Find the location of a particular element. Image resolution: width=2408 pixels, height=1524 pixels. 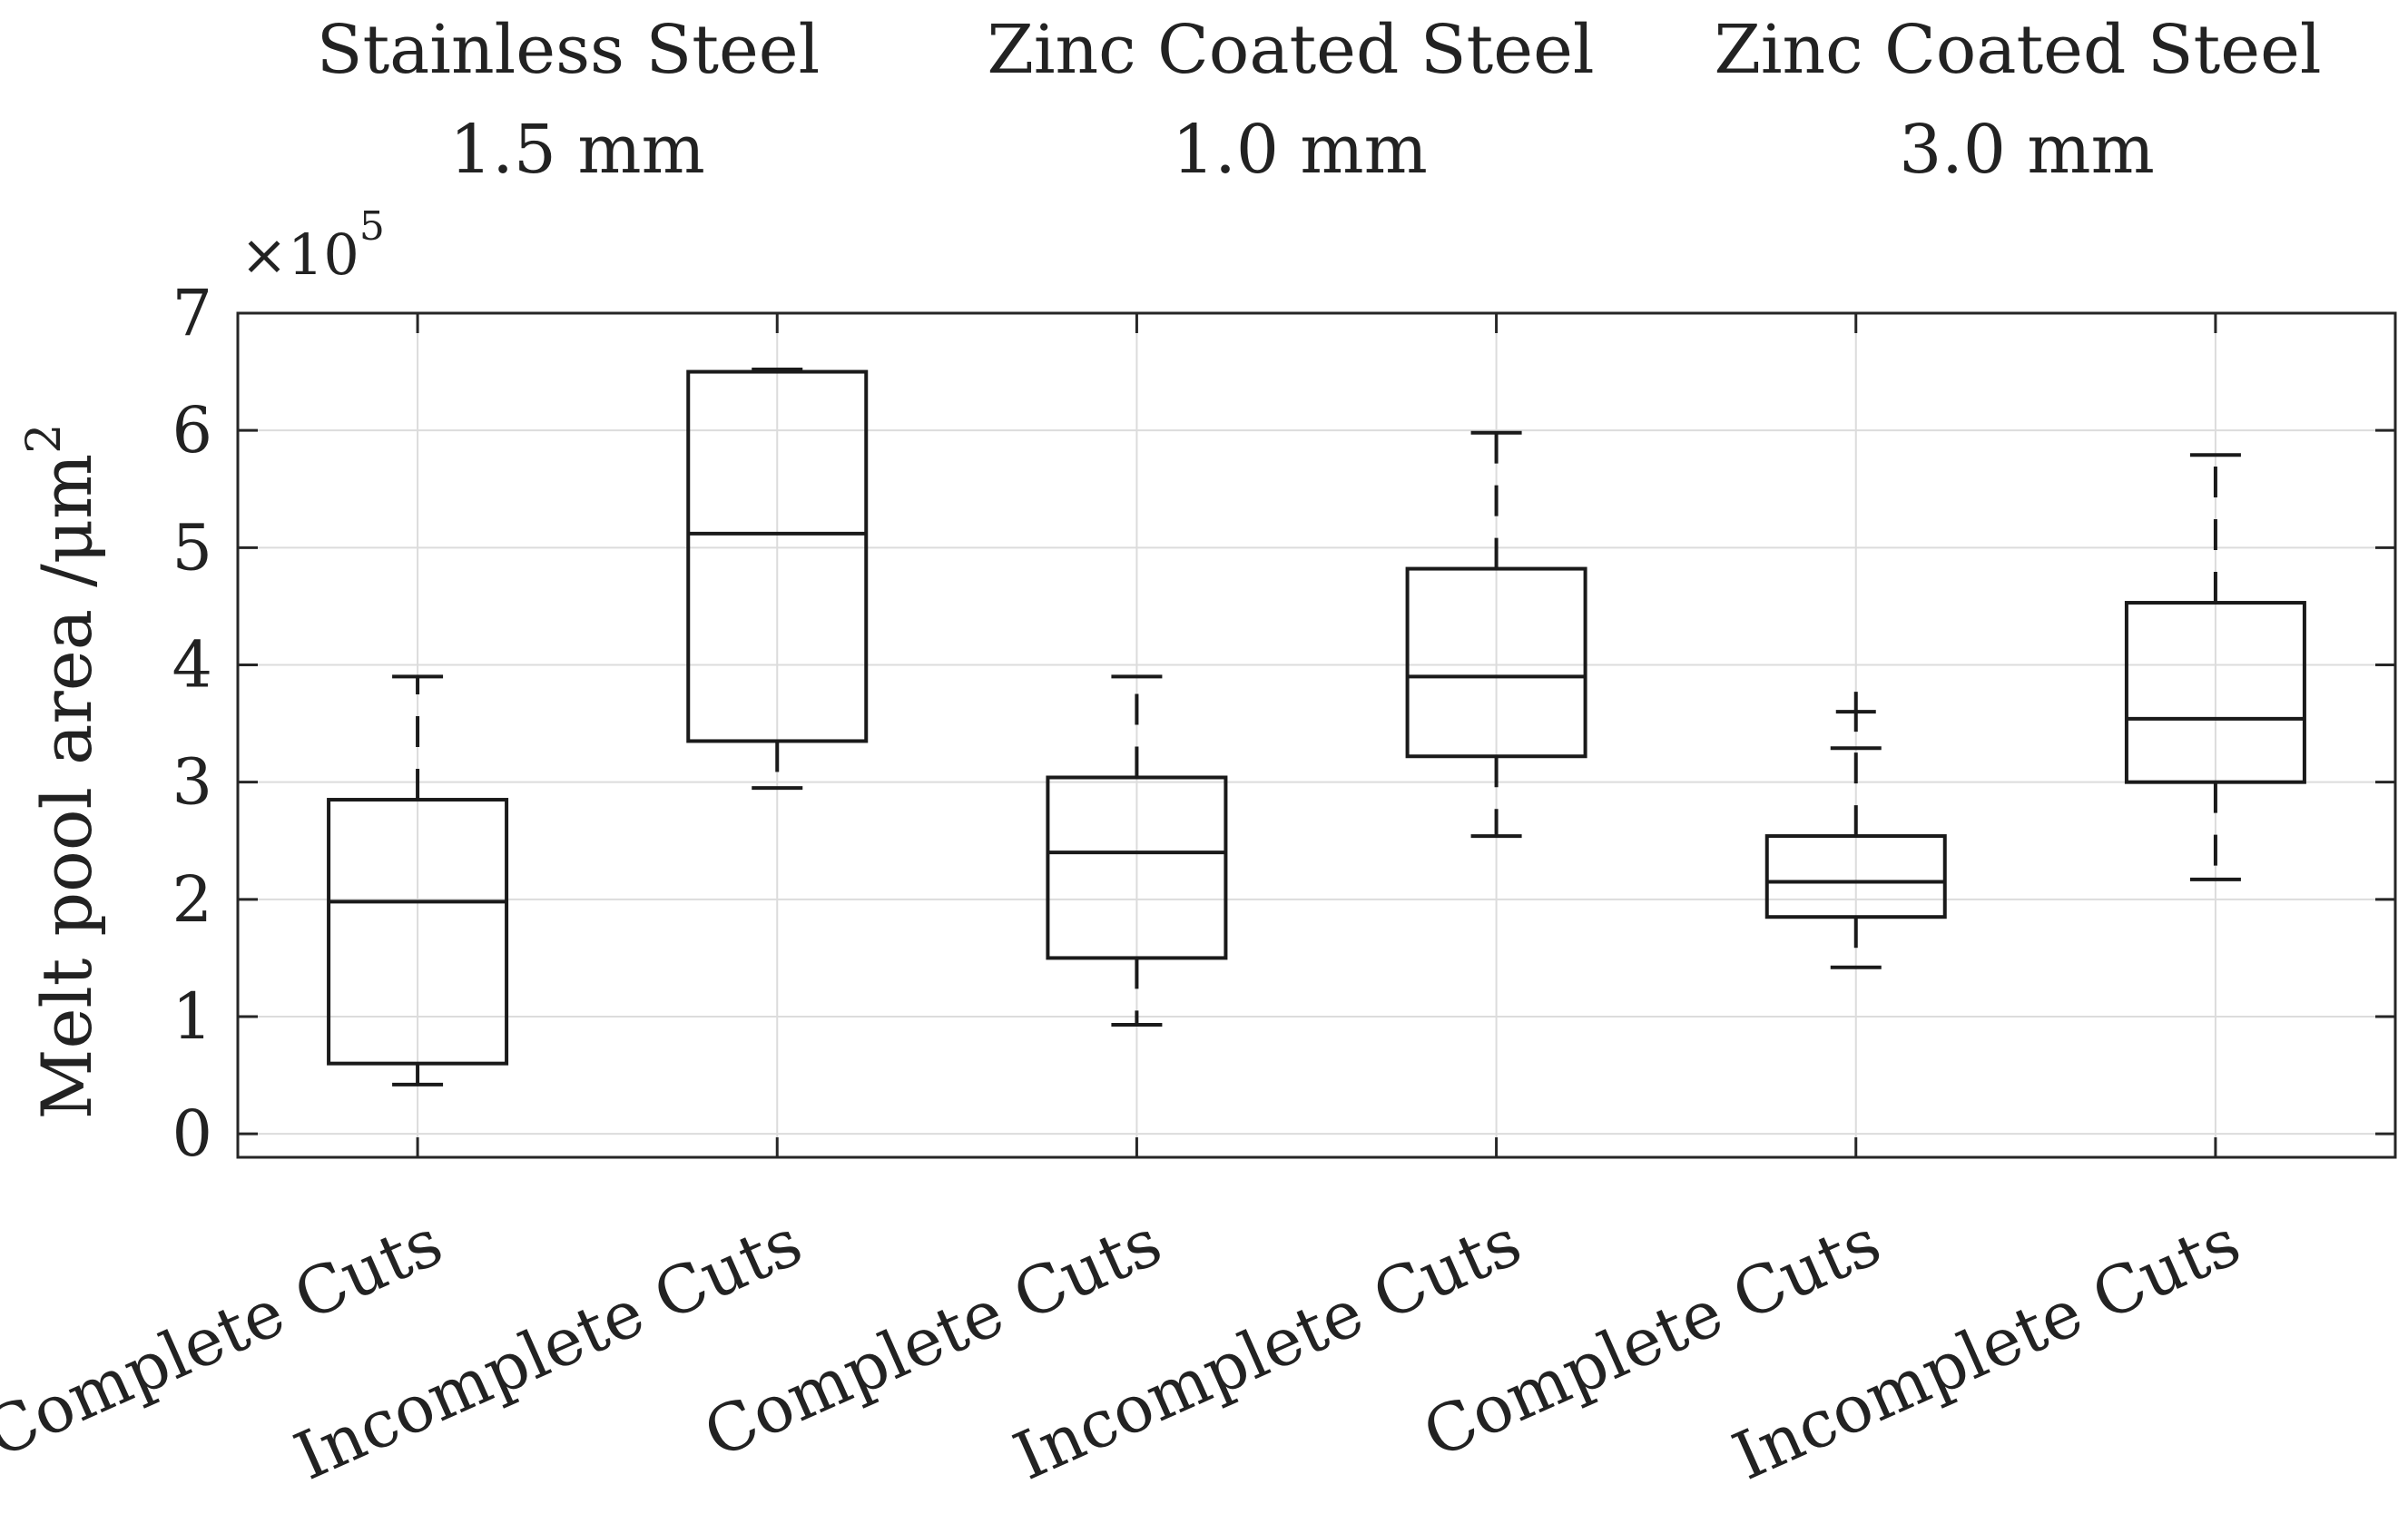

group-title-2-line2: 1.0 mm is located at coordinates (1300, 150).